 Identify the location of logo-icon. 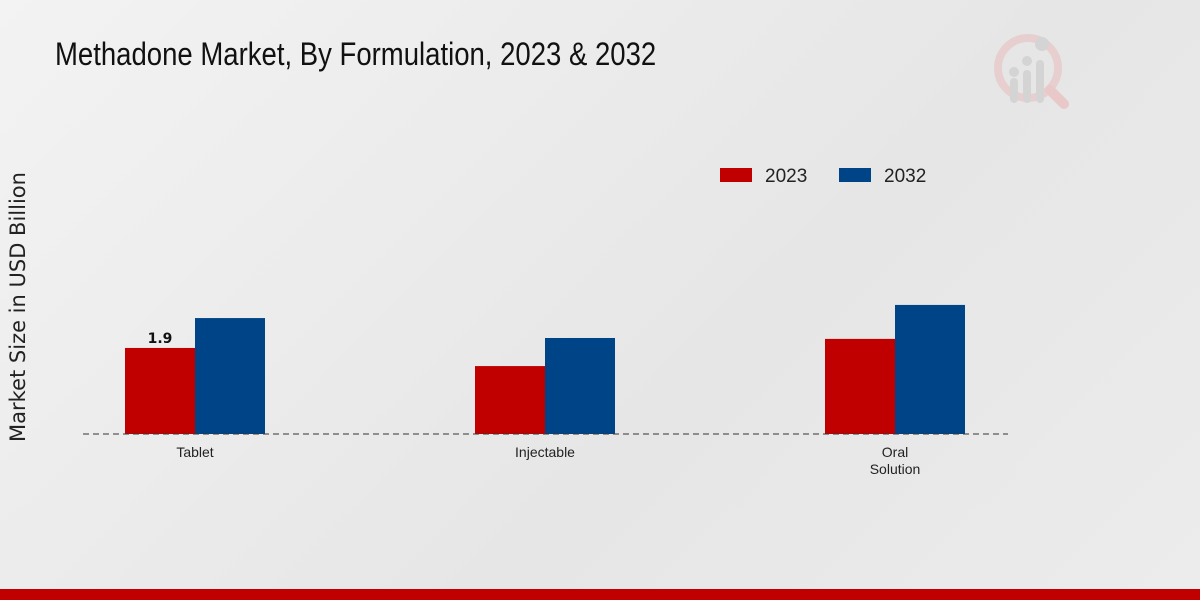
(1031, 71).